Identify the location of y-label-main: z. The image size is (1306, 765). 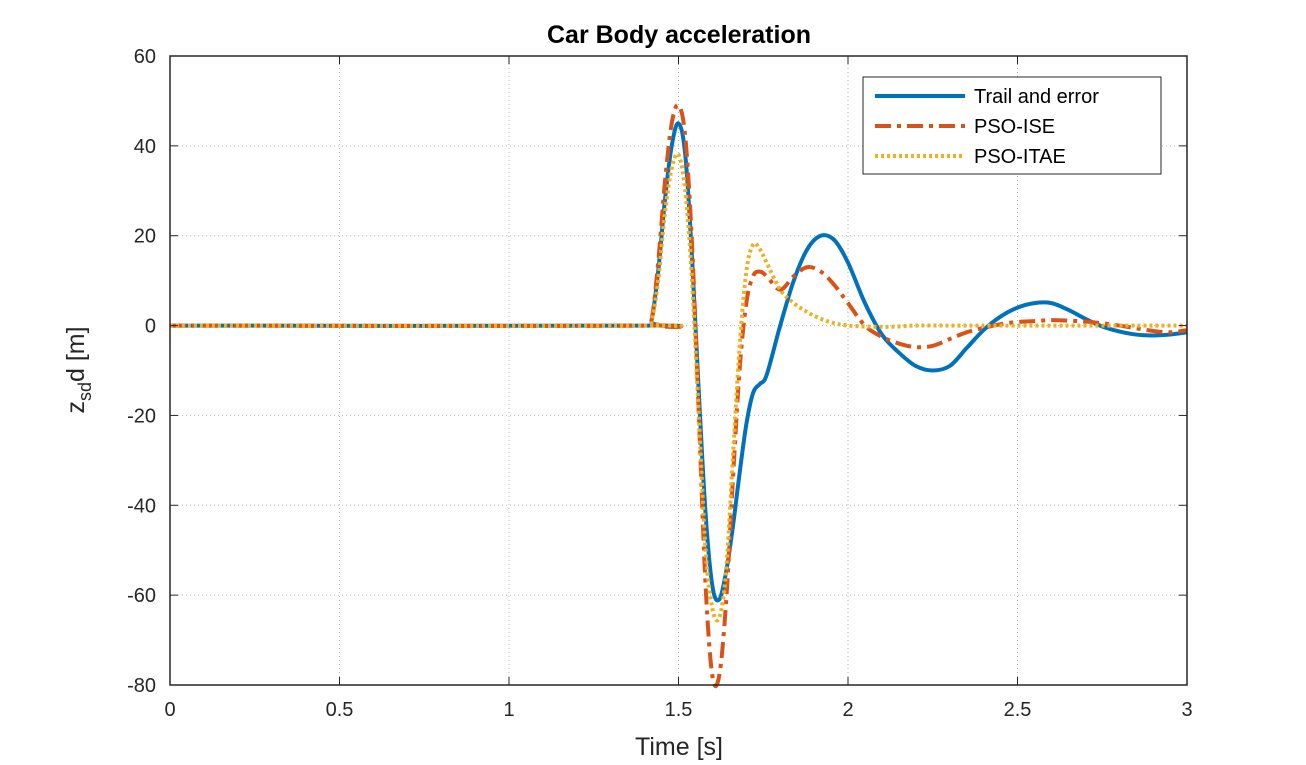
(76, 407).